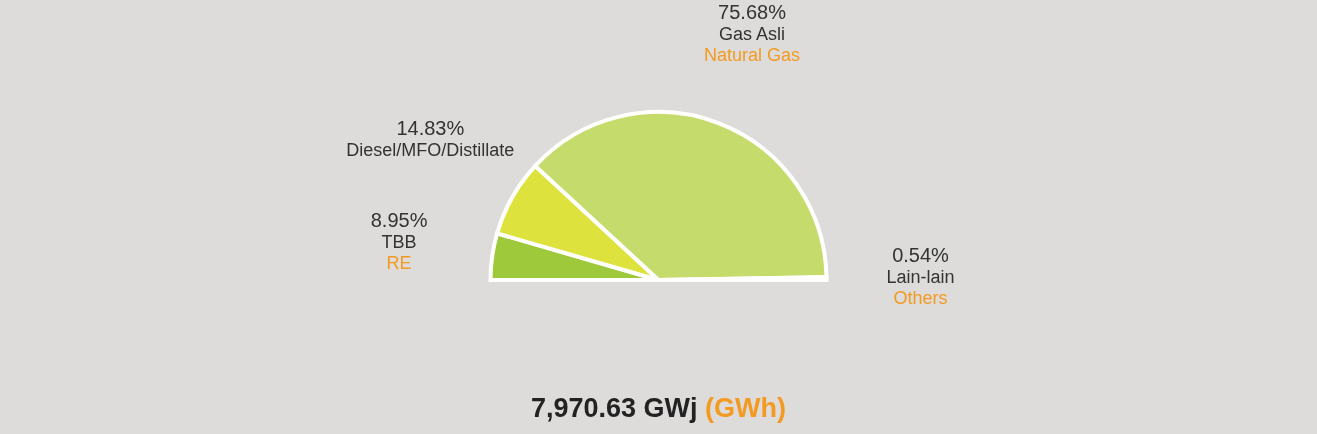 This screenshot has width=1317, height=434. I want to click on slice-label: Gas Asli, so click(752, 34).